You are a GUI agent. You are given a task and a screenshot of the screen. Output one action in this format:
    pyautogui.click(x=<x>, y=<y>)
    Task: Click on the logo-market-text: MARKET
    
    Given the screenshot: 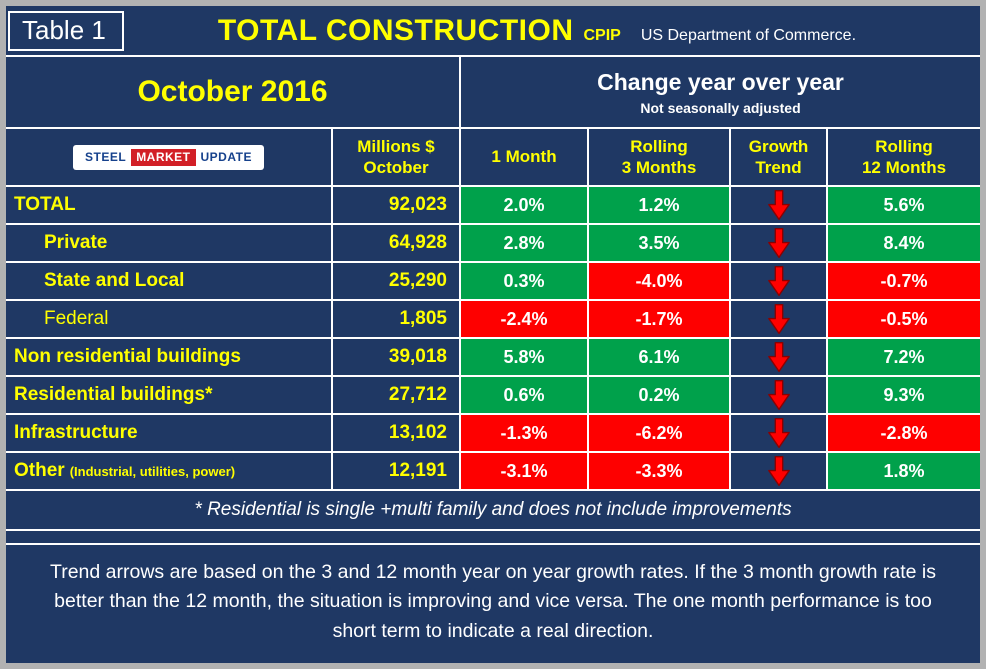 What is the action you would take?
    pyautogui.click(x=163, y=157)
    